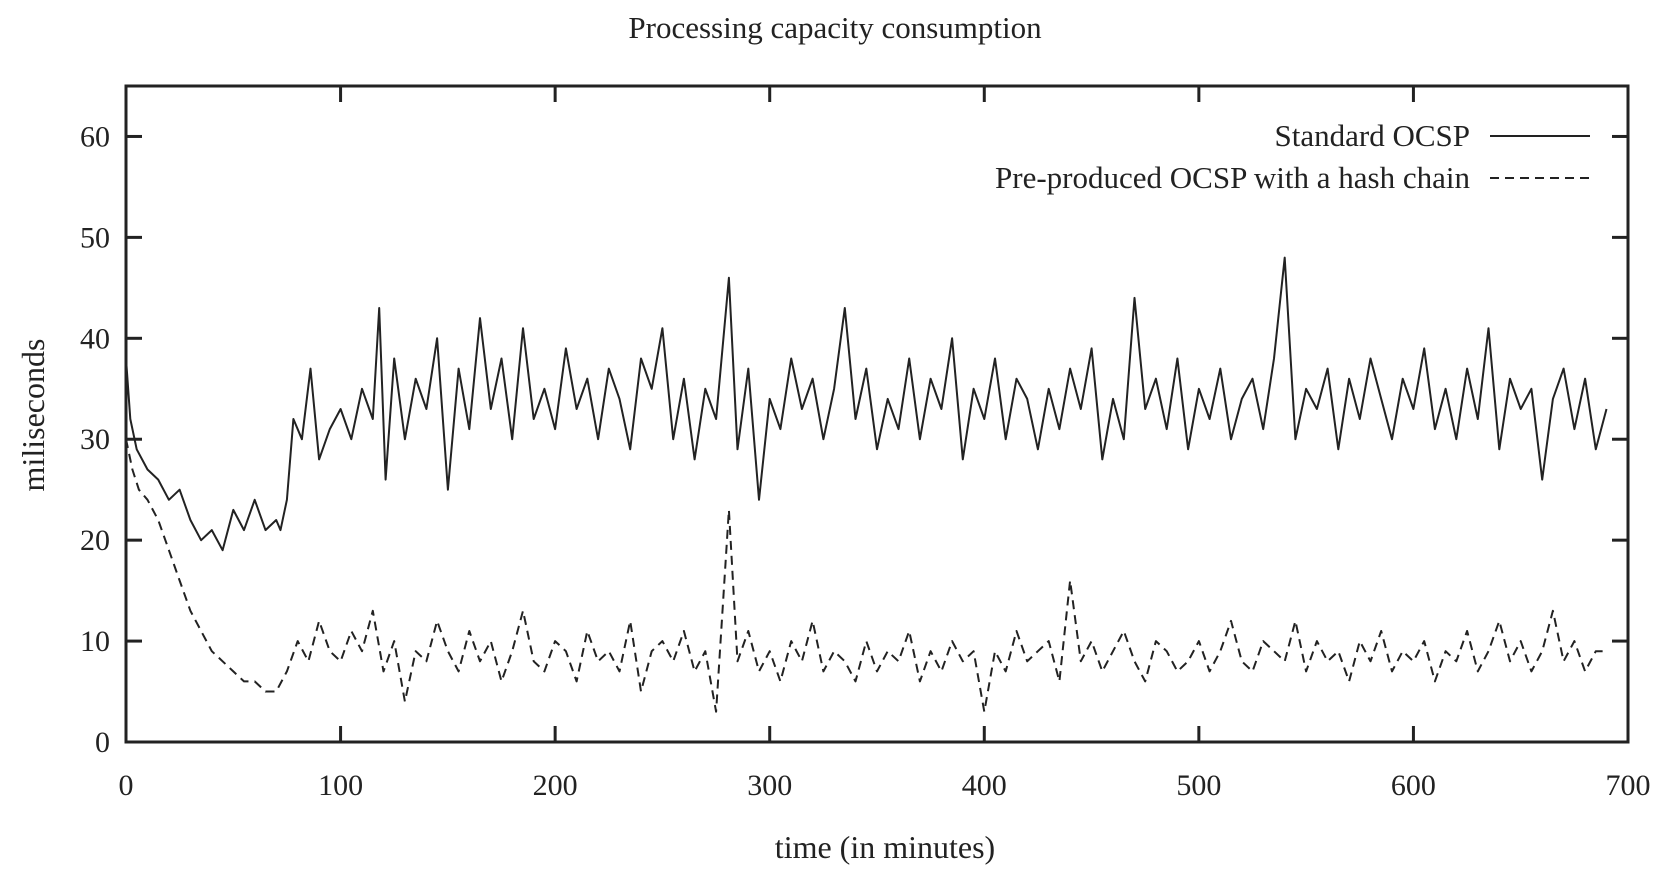 This screenshot has width=1670, height=869. Describe the element at coordinates (126, 785) in the screenshot. I see `x-tick-label: 0` at that location.